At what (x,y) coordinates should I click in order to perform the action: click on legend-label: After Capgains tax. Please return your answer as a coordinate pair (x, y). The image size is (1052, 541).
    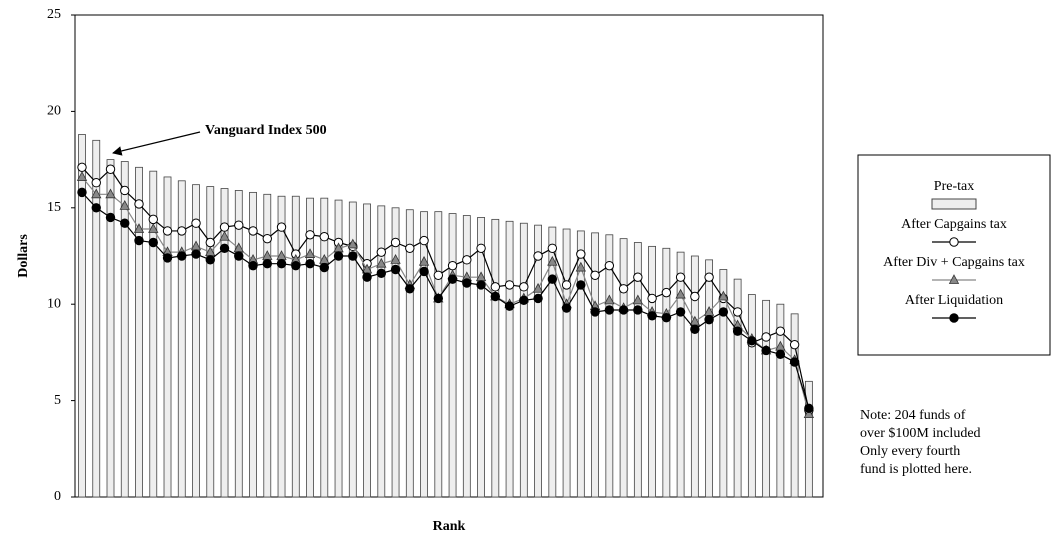
    Looking at the image, I should click on (954, 224).